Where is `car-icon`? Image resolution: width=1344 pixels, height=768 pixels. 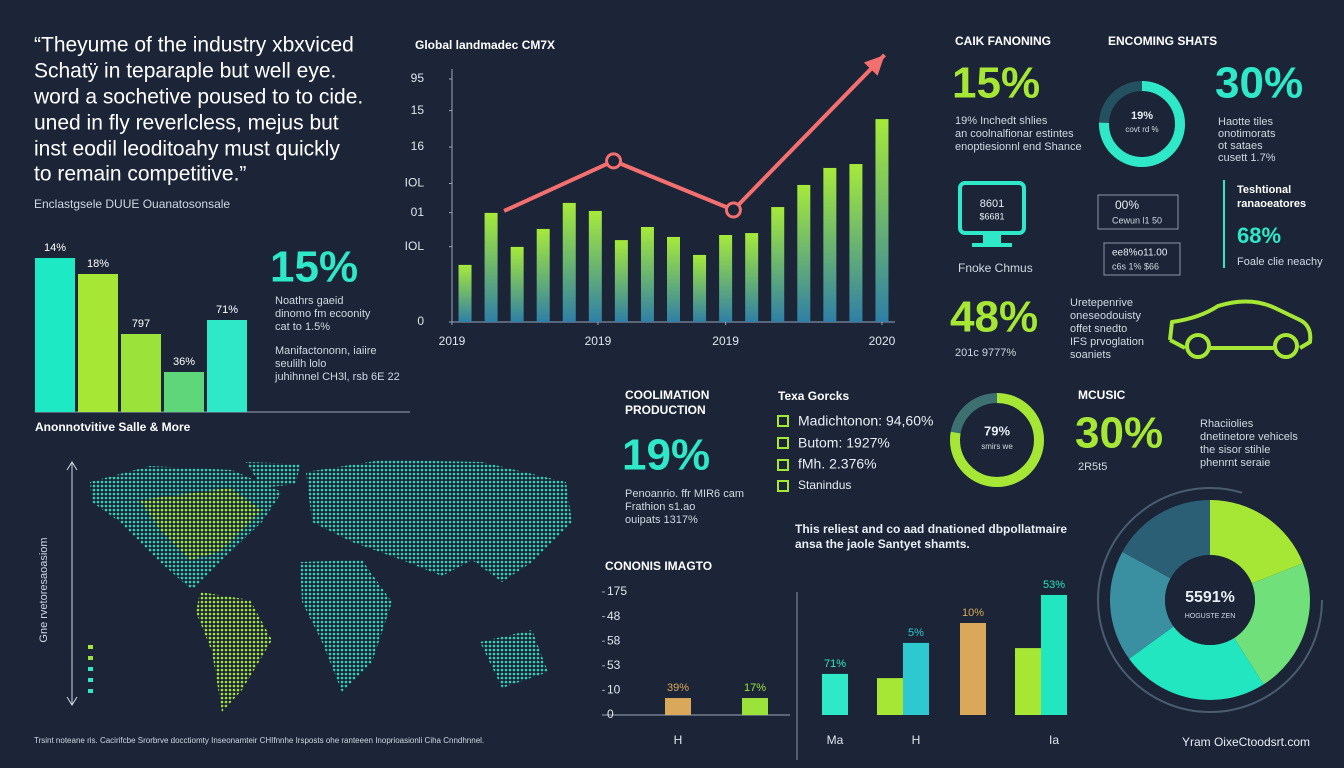
car-icon is located at coordinates (1240, 324).